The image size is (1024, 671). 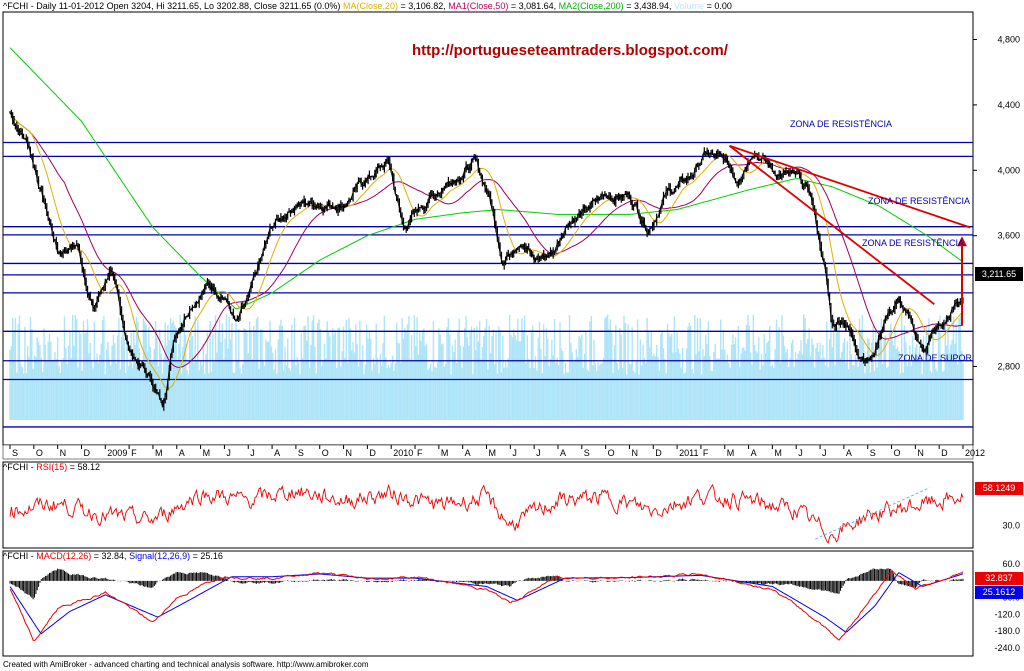 I want to click on price-tick-label: 3,600, so click(x=1008, y=236).